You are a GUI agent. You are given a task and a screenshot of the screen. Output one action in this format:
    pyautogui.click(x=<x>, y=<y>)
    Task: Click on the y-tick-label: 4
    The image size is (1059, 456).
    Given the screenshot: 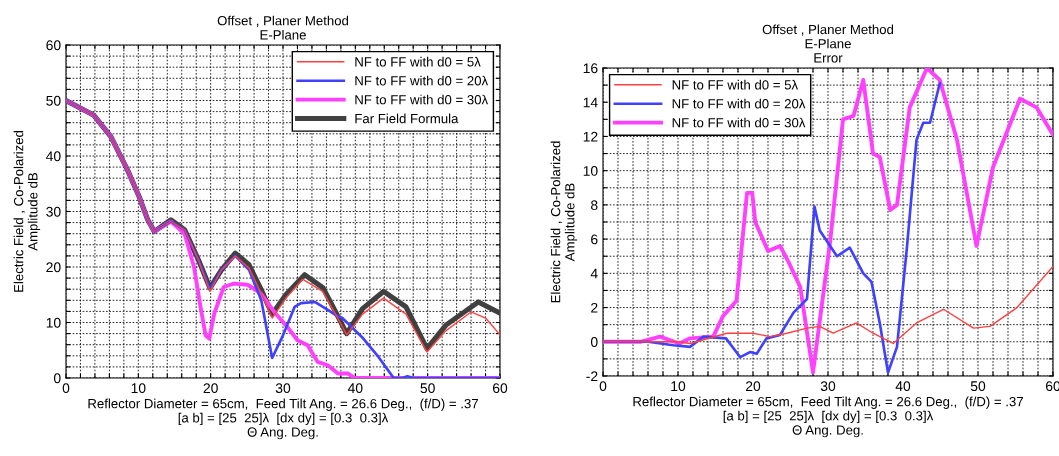 What is the action you would take?
    pyautogui.click(x=594, y=273)
    